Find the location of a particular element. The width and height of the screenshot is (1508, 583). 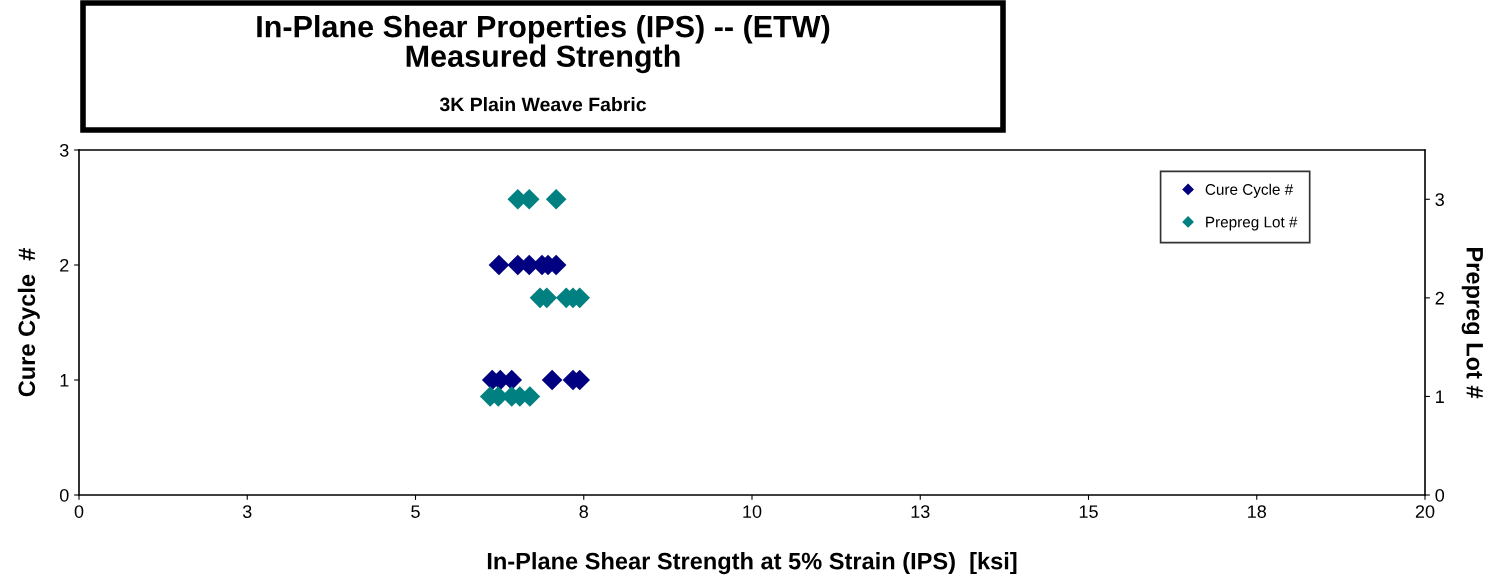

y-tick-label: 1 is located at coordinates (64, 380).